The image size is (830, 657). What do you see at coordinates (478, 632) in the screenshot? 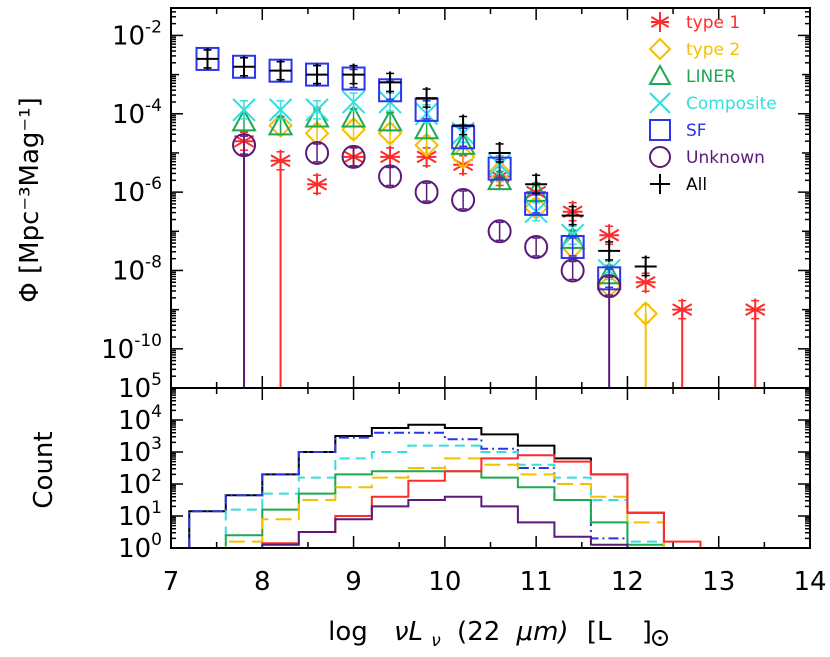
I see `x-axis-label-wavelength: (22` at bounding box center [478, 632].